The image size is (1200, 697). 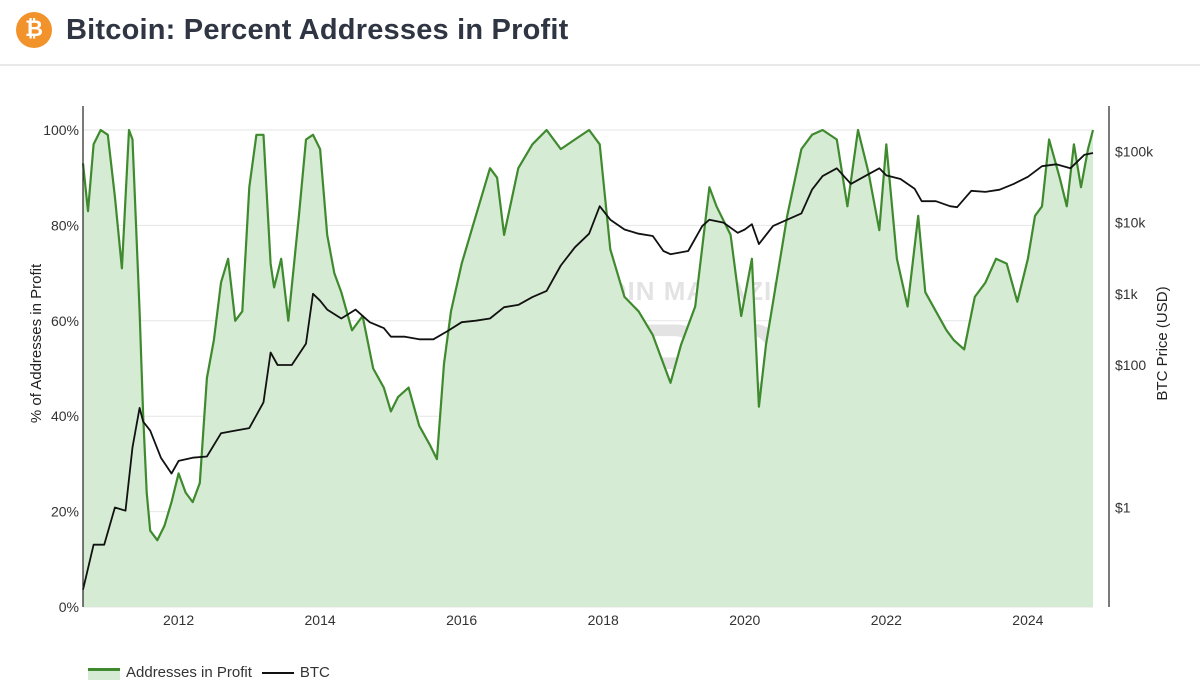 What do you see at coordinates (600, 33) in the screenshot?
I see `page-header: ₿ Bitcoin: Percent Addresses in Profit` at bounding box center [600, 33].